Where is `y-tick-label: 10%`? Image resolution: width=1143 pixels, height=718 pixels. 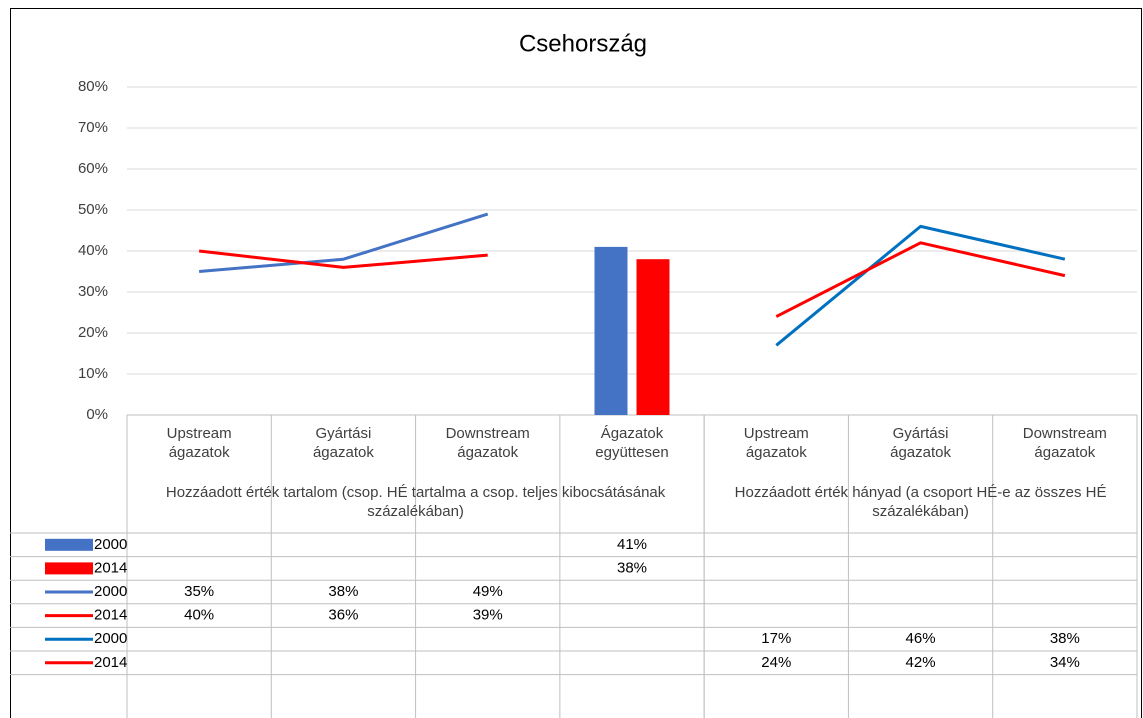
y-tick-label: 10% is located at coordinates (93, 373).